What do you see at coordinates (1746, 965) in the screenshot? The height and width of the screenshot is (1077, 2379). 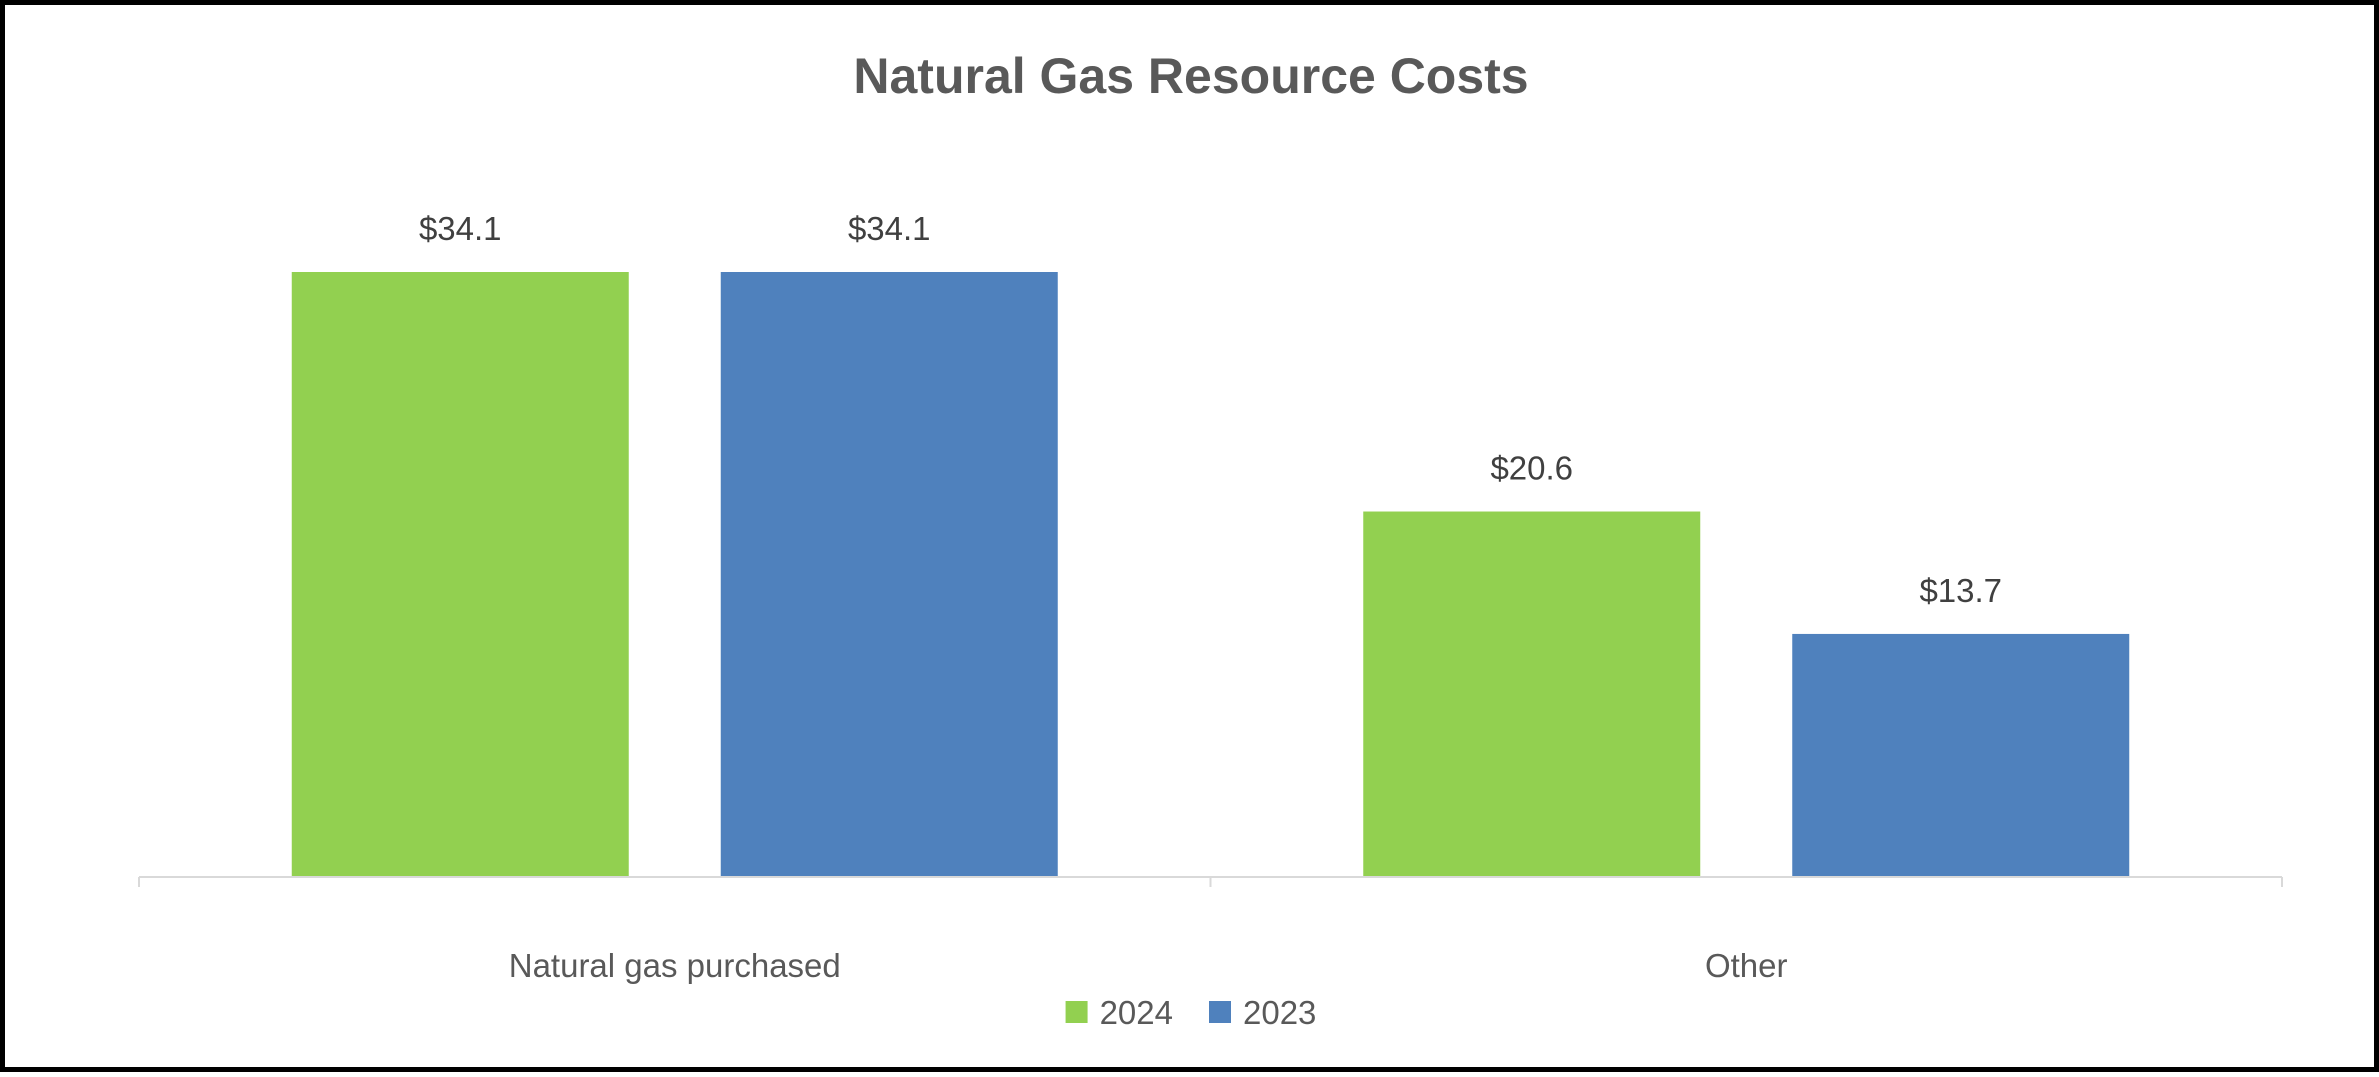 I see `category-label-1: Other` at bounding box center [1746, 965].